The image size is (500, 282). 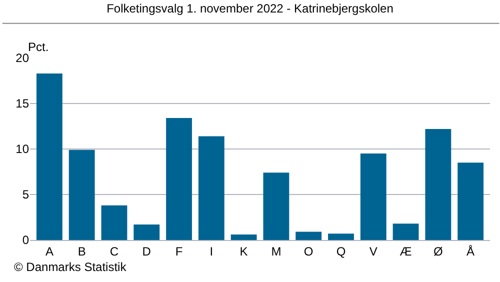 I want to click on x-tick-label: Æ, so click(x=406, y=251).